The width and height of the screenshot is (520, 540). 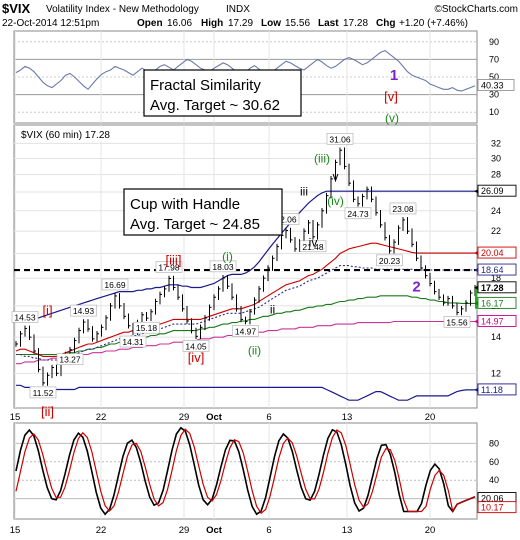 I want to click on stochastic-fast-line, so click(x=245, y=471).